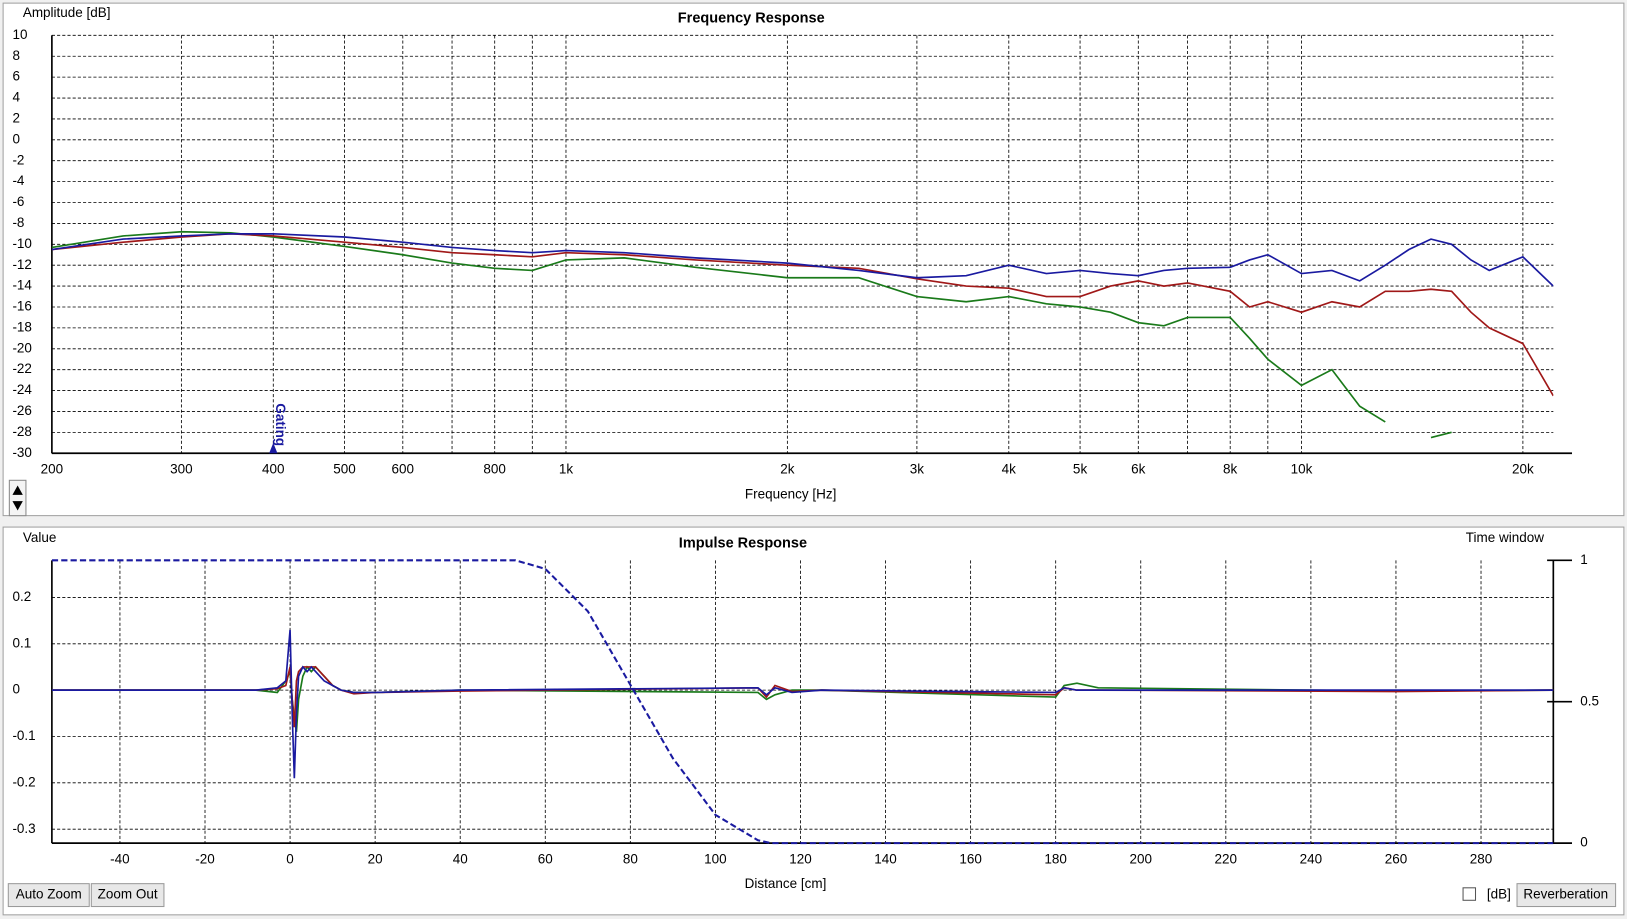 Image resolution: width=1627 pixels, height=919 pixels. I want to click on x-tick-label: 260, so click(1396, 858).